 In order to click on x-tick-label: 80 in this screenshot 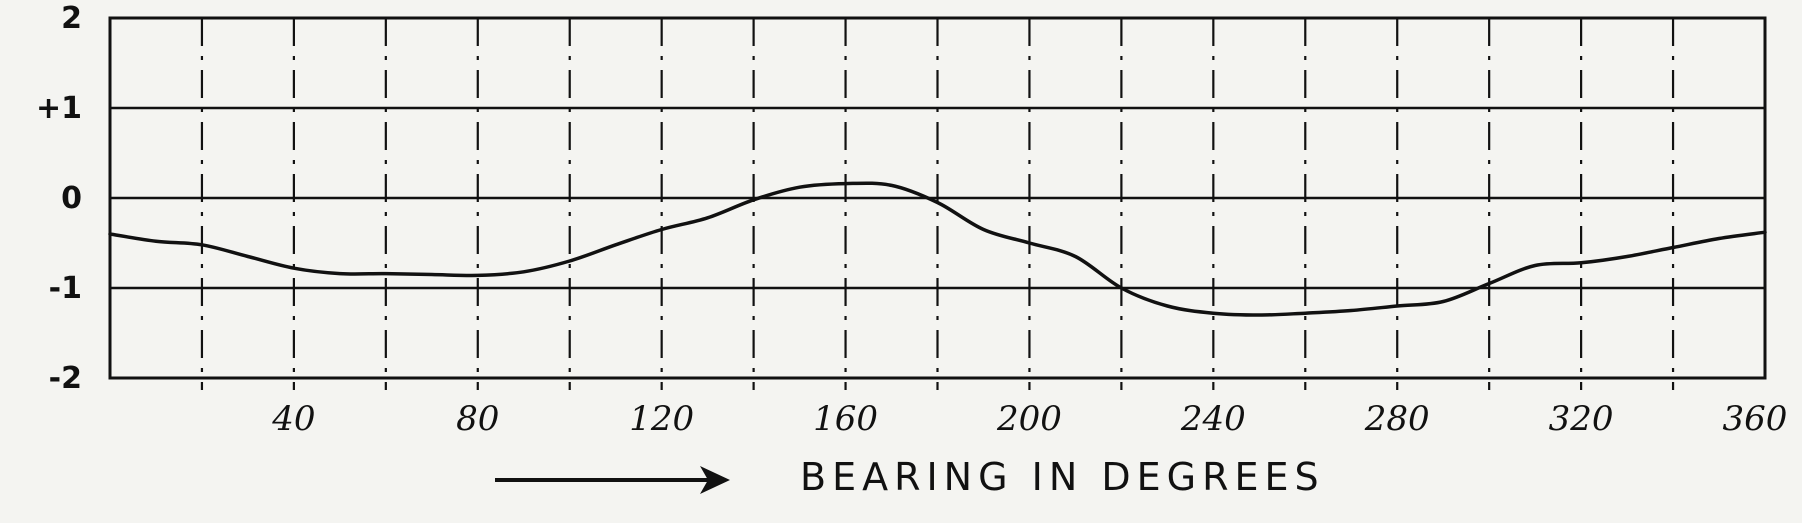, I will do `click(477, 419)`.